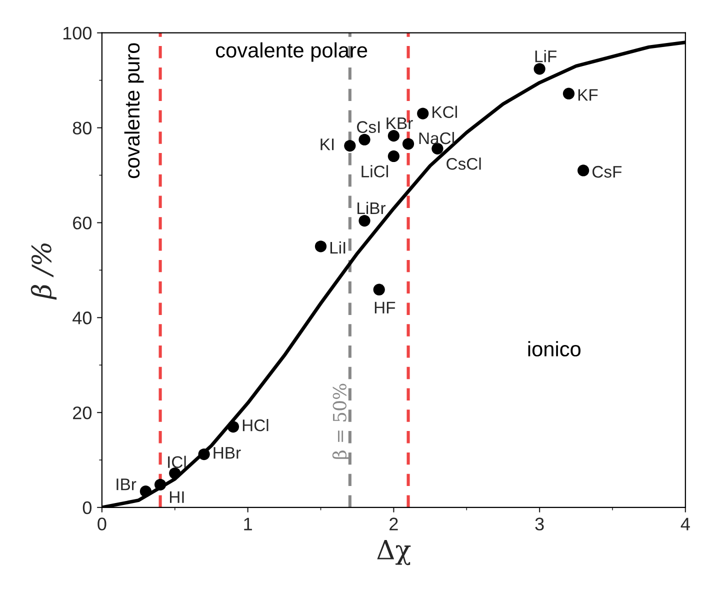  What do you see at coordinates (177, 462) in the screenshot?
I see `annotation: ICl` at bounding box center [177, 462].